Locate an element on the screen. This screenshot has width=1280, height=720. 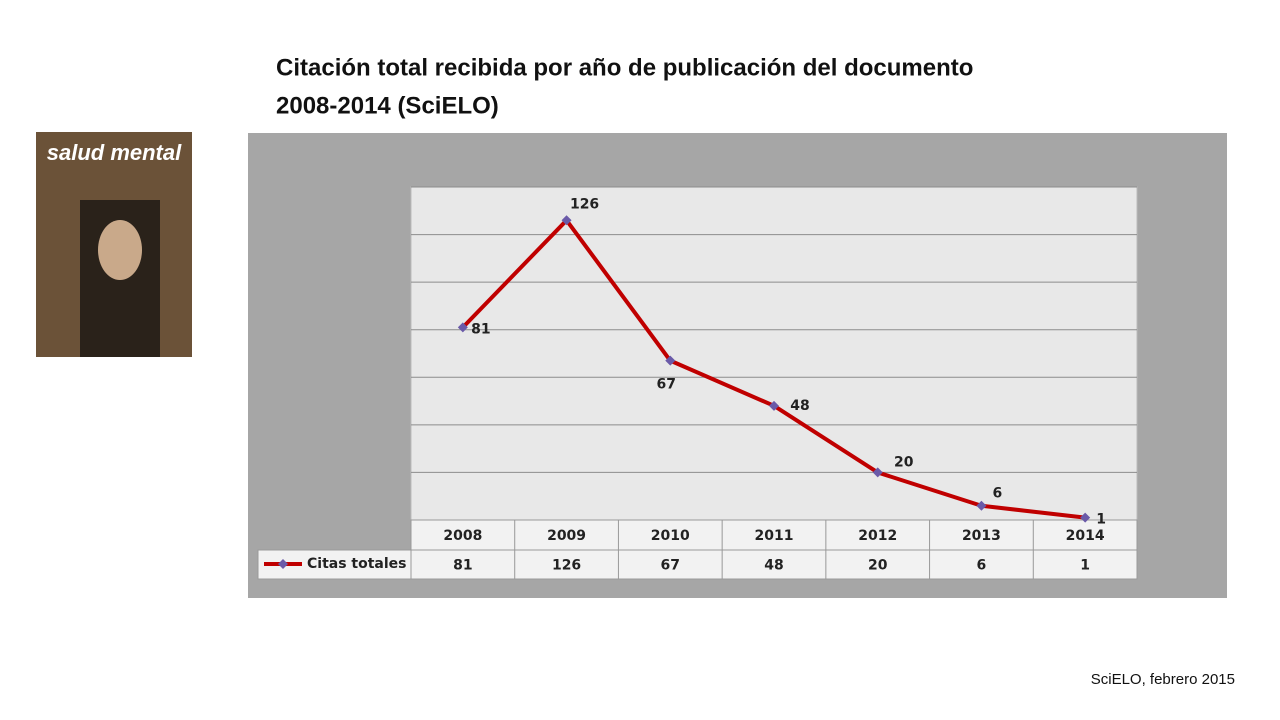
legend-label: Citas totales is located at coordinates (357, 564).